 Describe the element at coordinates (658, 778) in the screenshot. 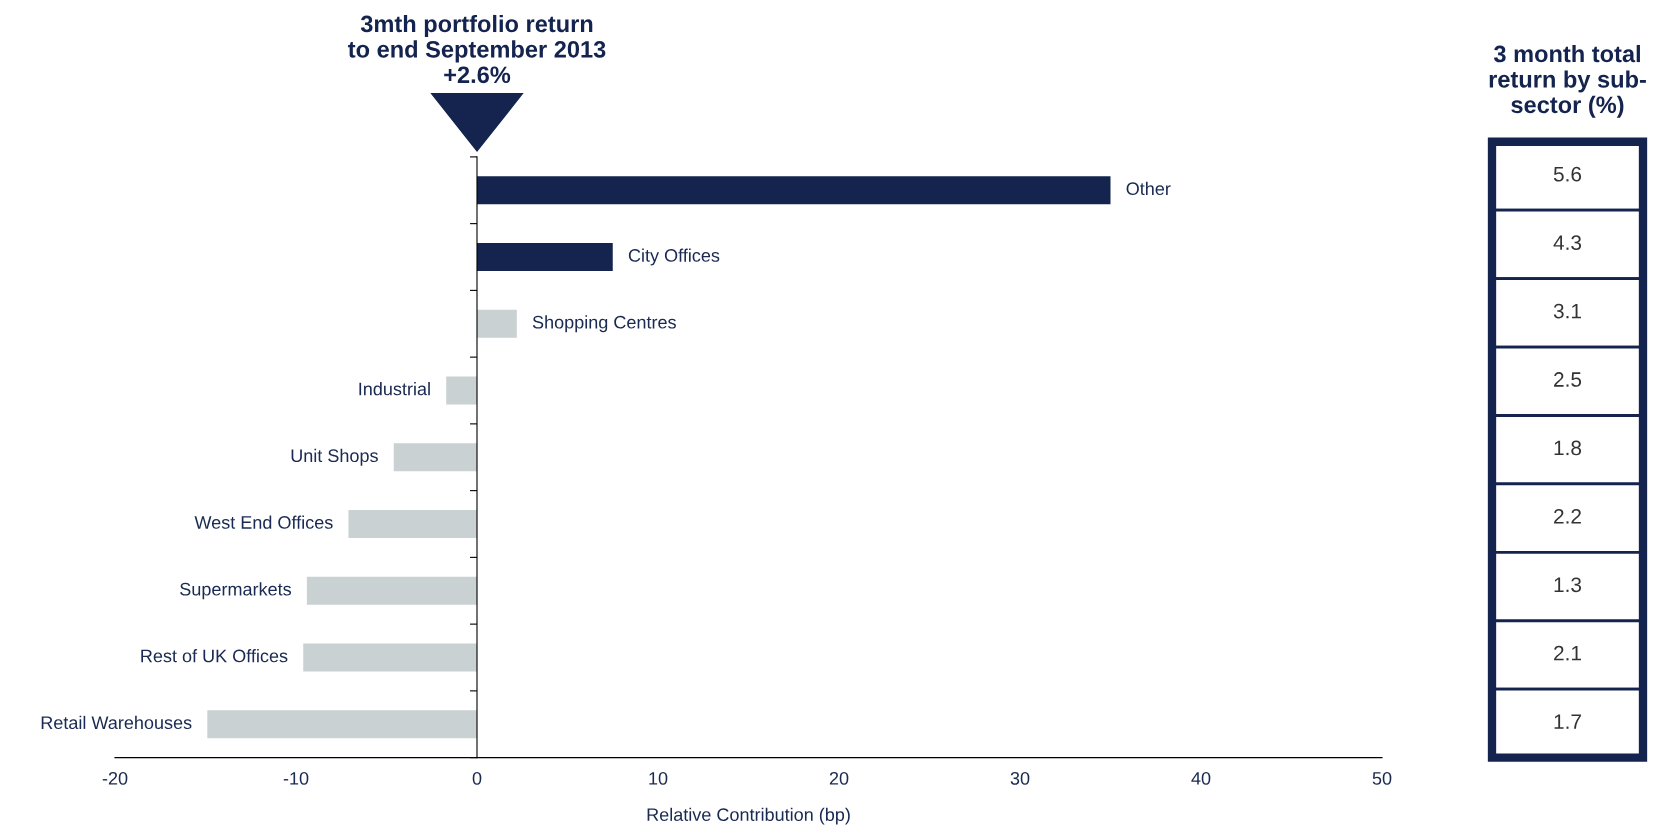

I see `x-tick-label: 10` at that location.